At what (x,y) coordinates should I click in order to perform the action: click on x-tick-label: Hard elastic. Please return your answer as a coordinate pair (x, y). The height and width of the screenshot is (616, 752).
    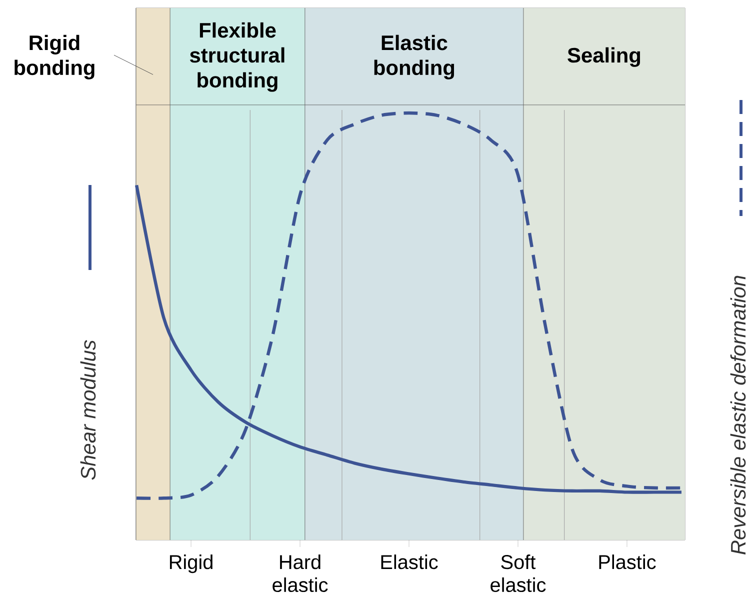
    Looking at the image, I should click on (300, 573).